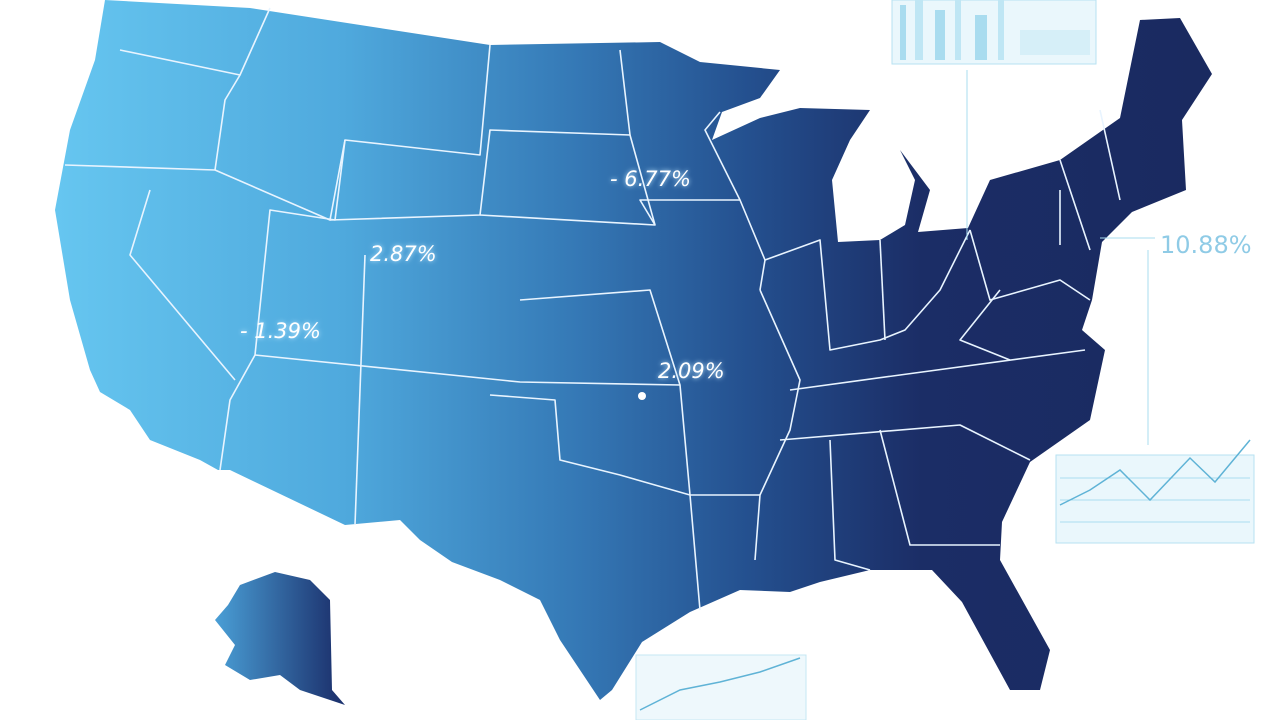 The width and height of the screenshot is (1280, 720). I want to click on mini-chart-right, so click(1155, 390).